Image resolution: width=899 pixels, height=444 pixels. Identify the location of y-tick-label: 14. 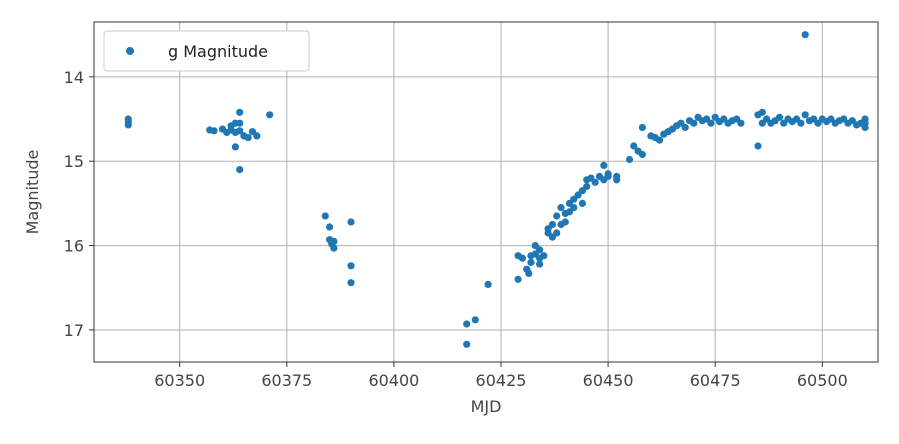
(74, 77).